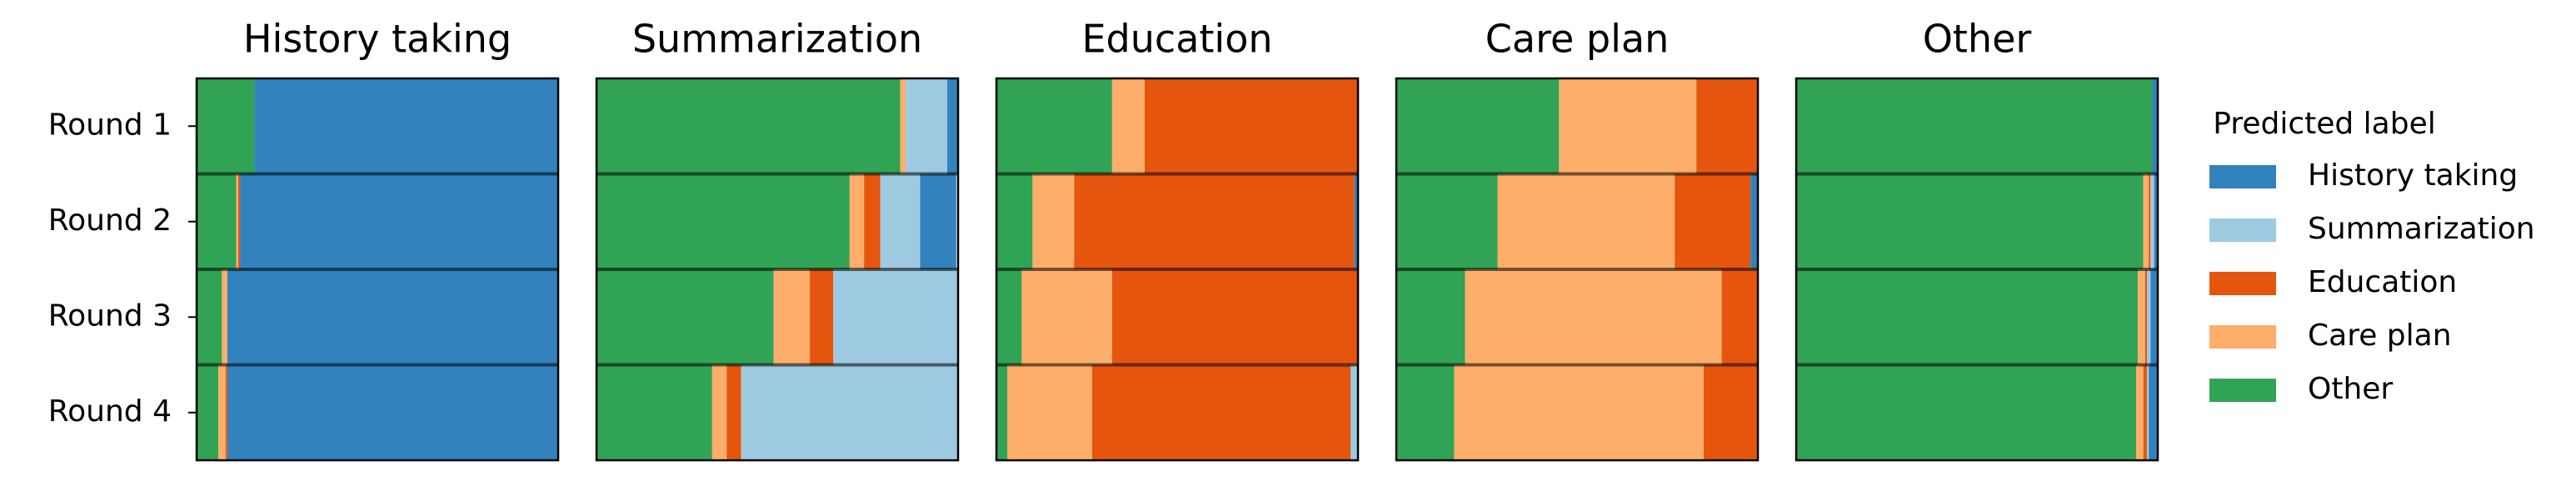 This screenshot has height=492, width=2576. What do you see at coordinates (1176, 39) in the screenshot?
I see `panel-title: Education` at bounding box center [1176, 39].